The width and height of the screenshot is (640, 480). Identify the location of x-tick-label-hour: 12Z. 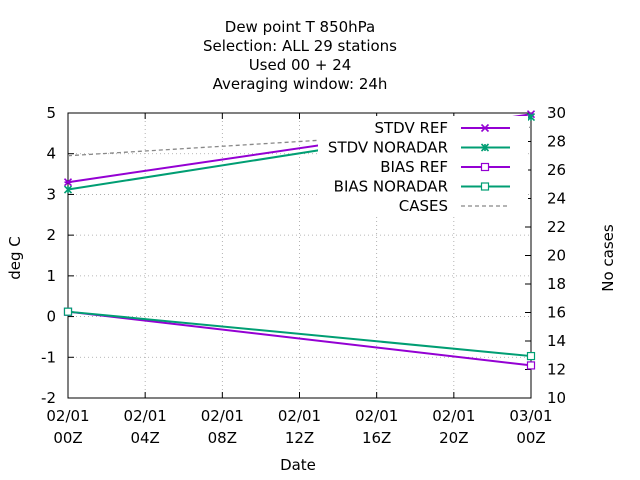
(299, 438).